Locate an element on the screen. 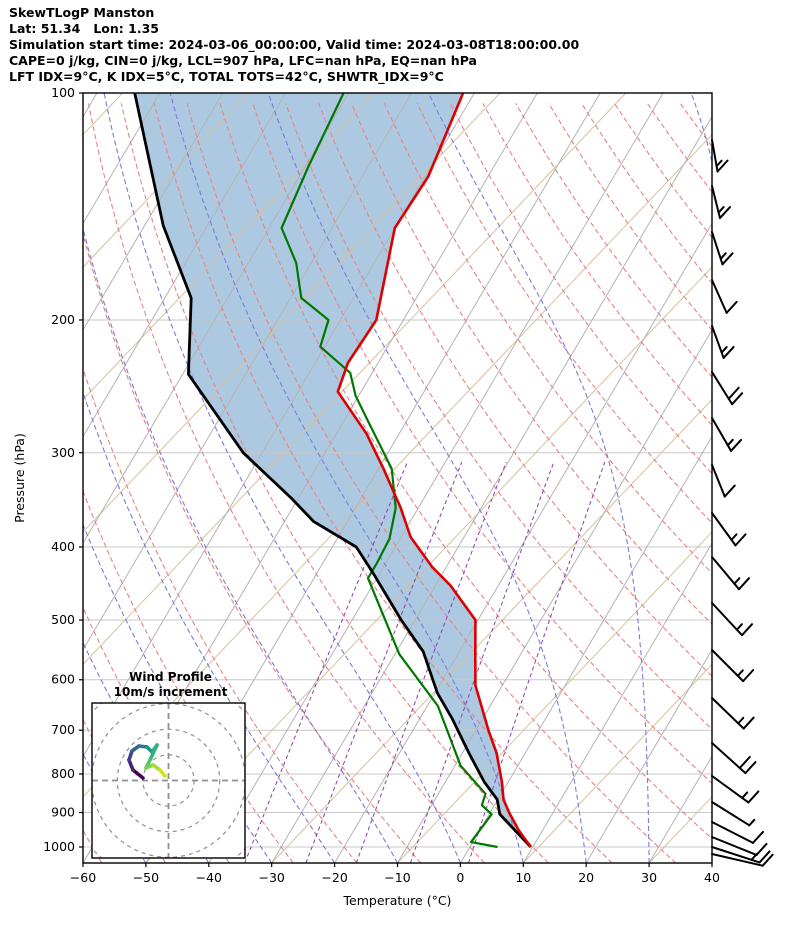 The width and height of the screenshot is (794, 941). y-tick-label: 200 is located at coordinates (63, 319).